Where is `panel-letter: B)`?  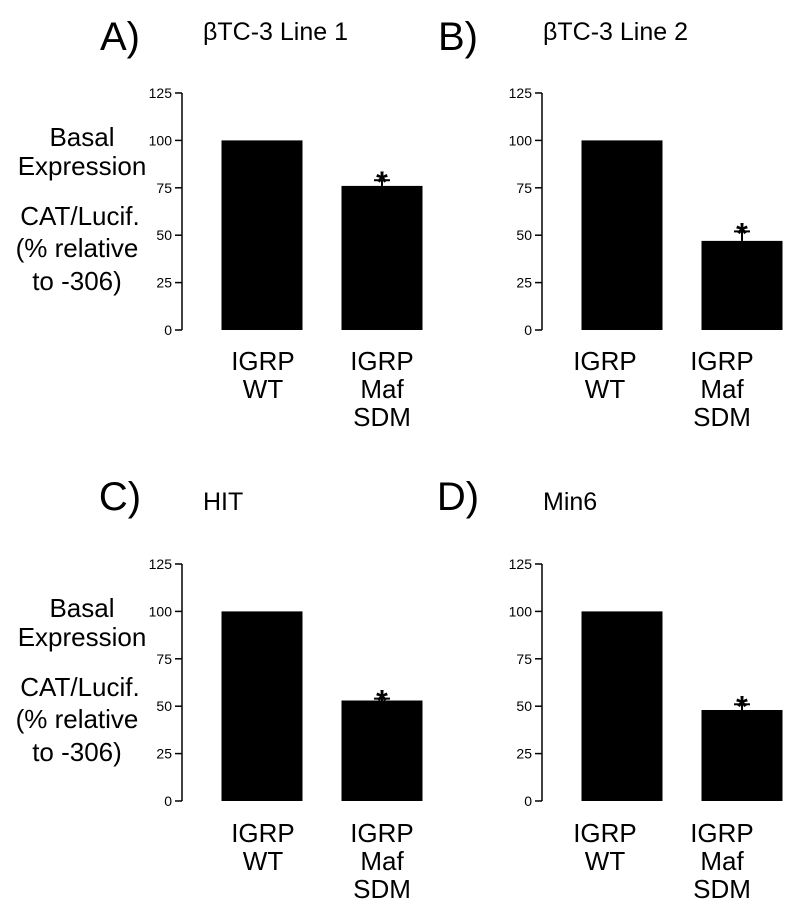
panel-letter: B) is located at coordinates (458, 37).